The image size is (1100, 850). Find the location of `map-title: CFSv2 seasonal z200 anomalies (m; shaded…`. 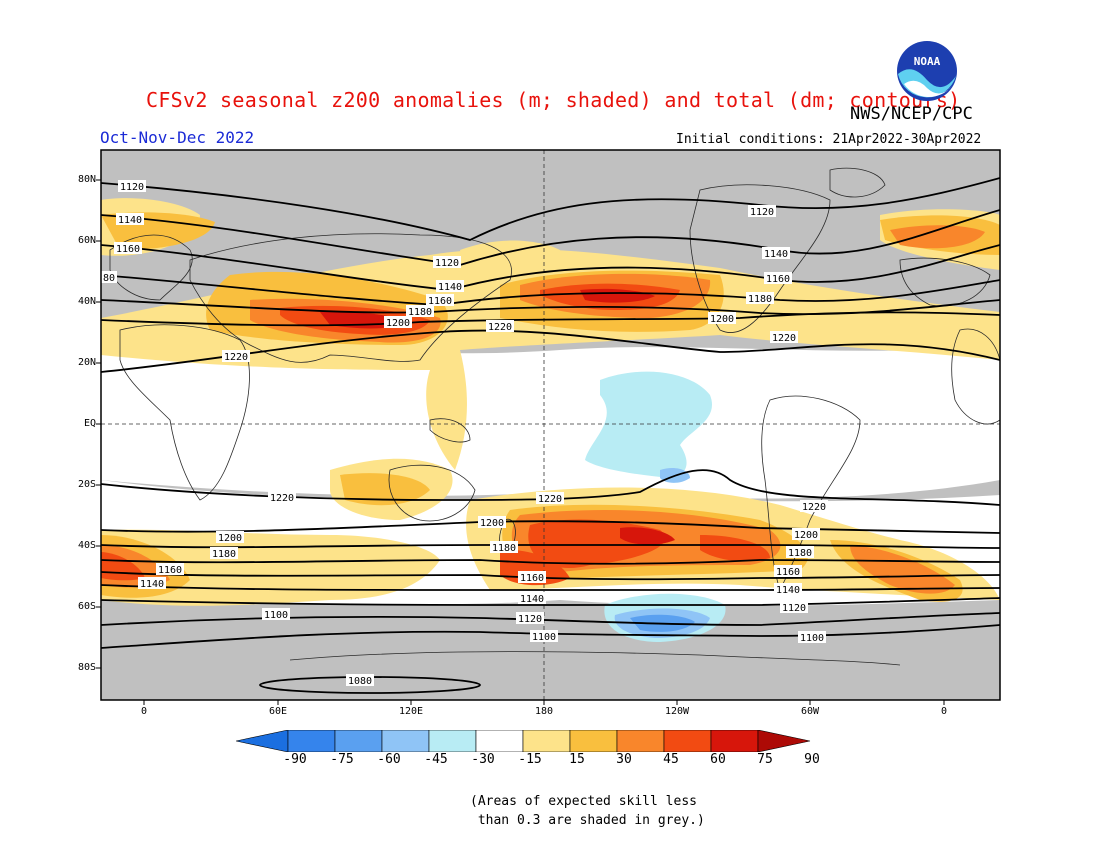

map-title: CFSv2 seasonal z200 anomalies (m; shaded… is located at coordinates (553, 100).